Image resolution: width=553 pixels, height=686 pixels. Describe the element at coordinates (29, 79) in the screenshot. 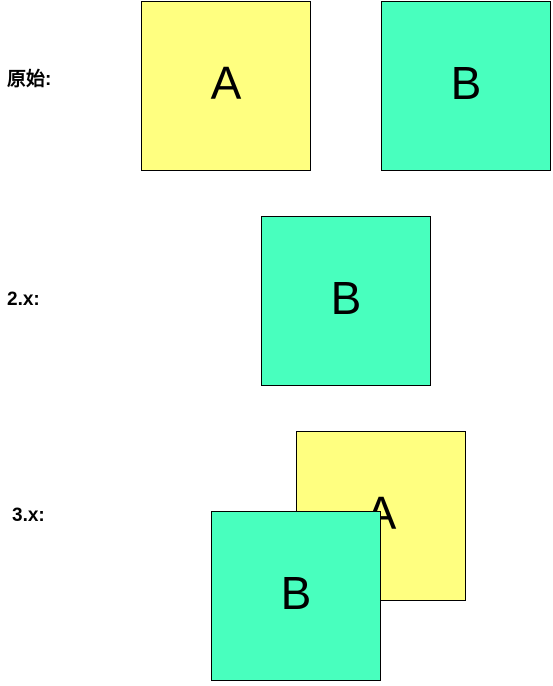

I see `label-original: 原始:` at that location.